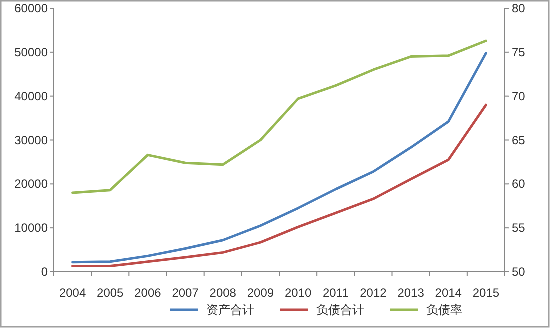 This screenshot has width=550, height=328. What do you see at coordinates (31, 9) in the screenshot?
I see `y-tick-label: 60000` at bounding box center [31, 9].